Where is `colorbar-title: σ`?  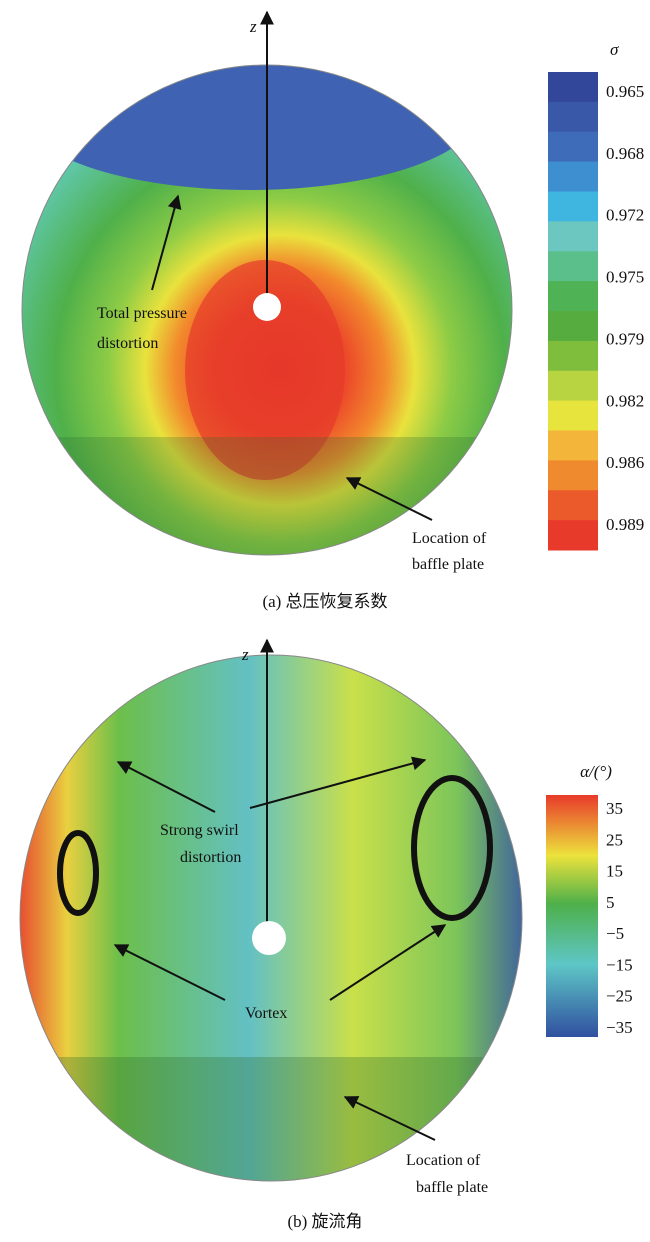 colorbar-title: σ is located at coordinates (614, 49).